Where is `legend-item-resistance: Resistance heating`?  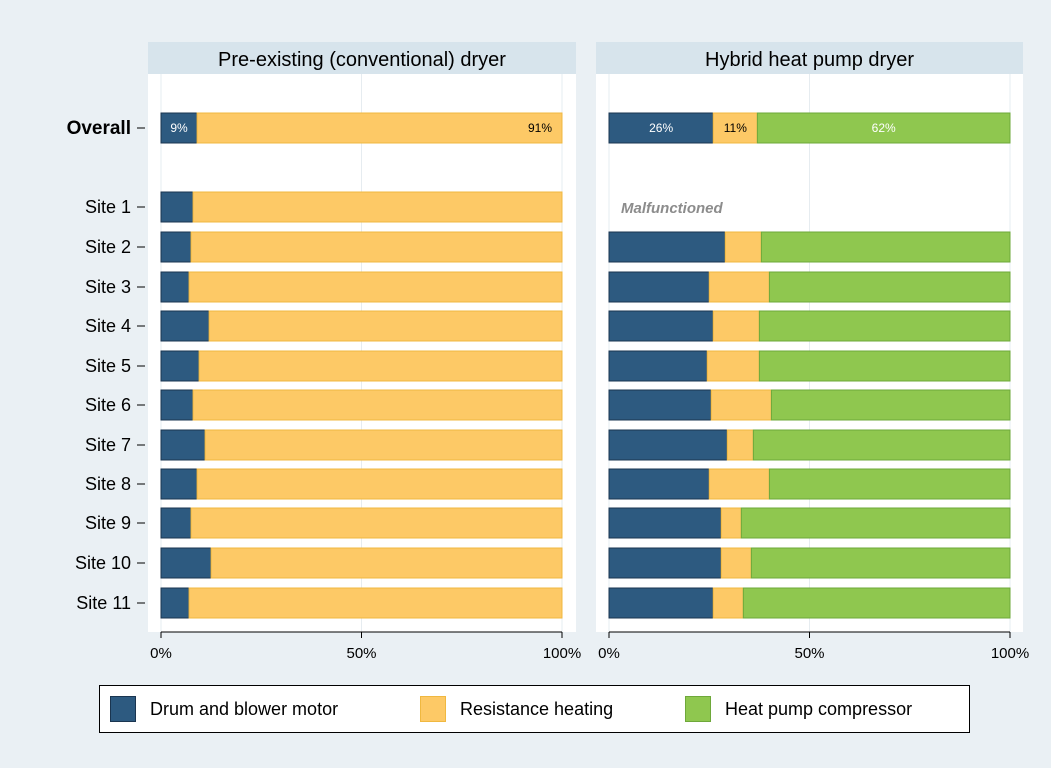 legend-item-resistance: Resistance heating is located at coordinates (516, 709).